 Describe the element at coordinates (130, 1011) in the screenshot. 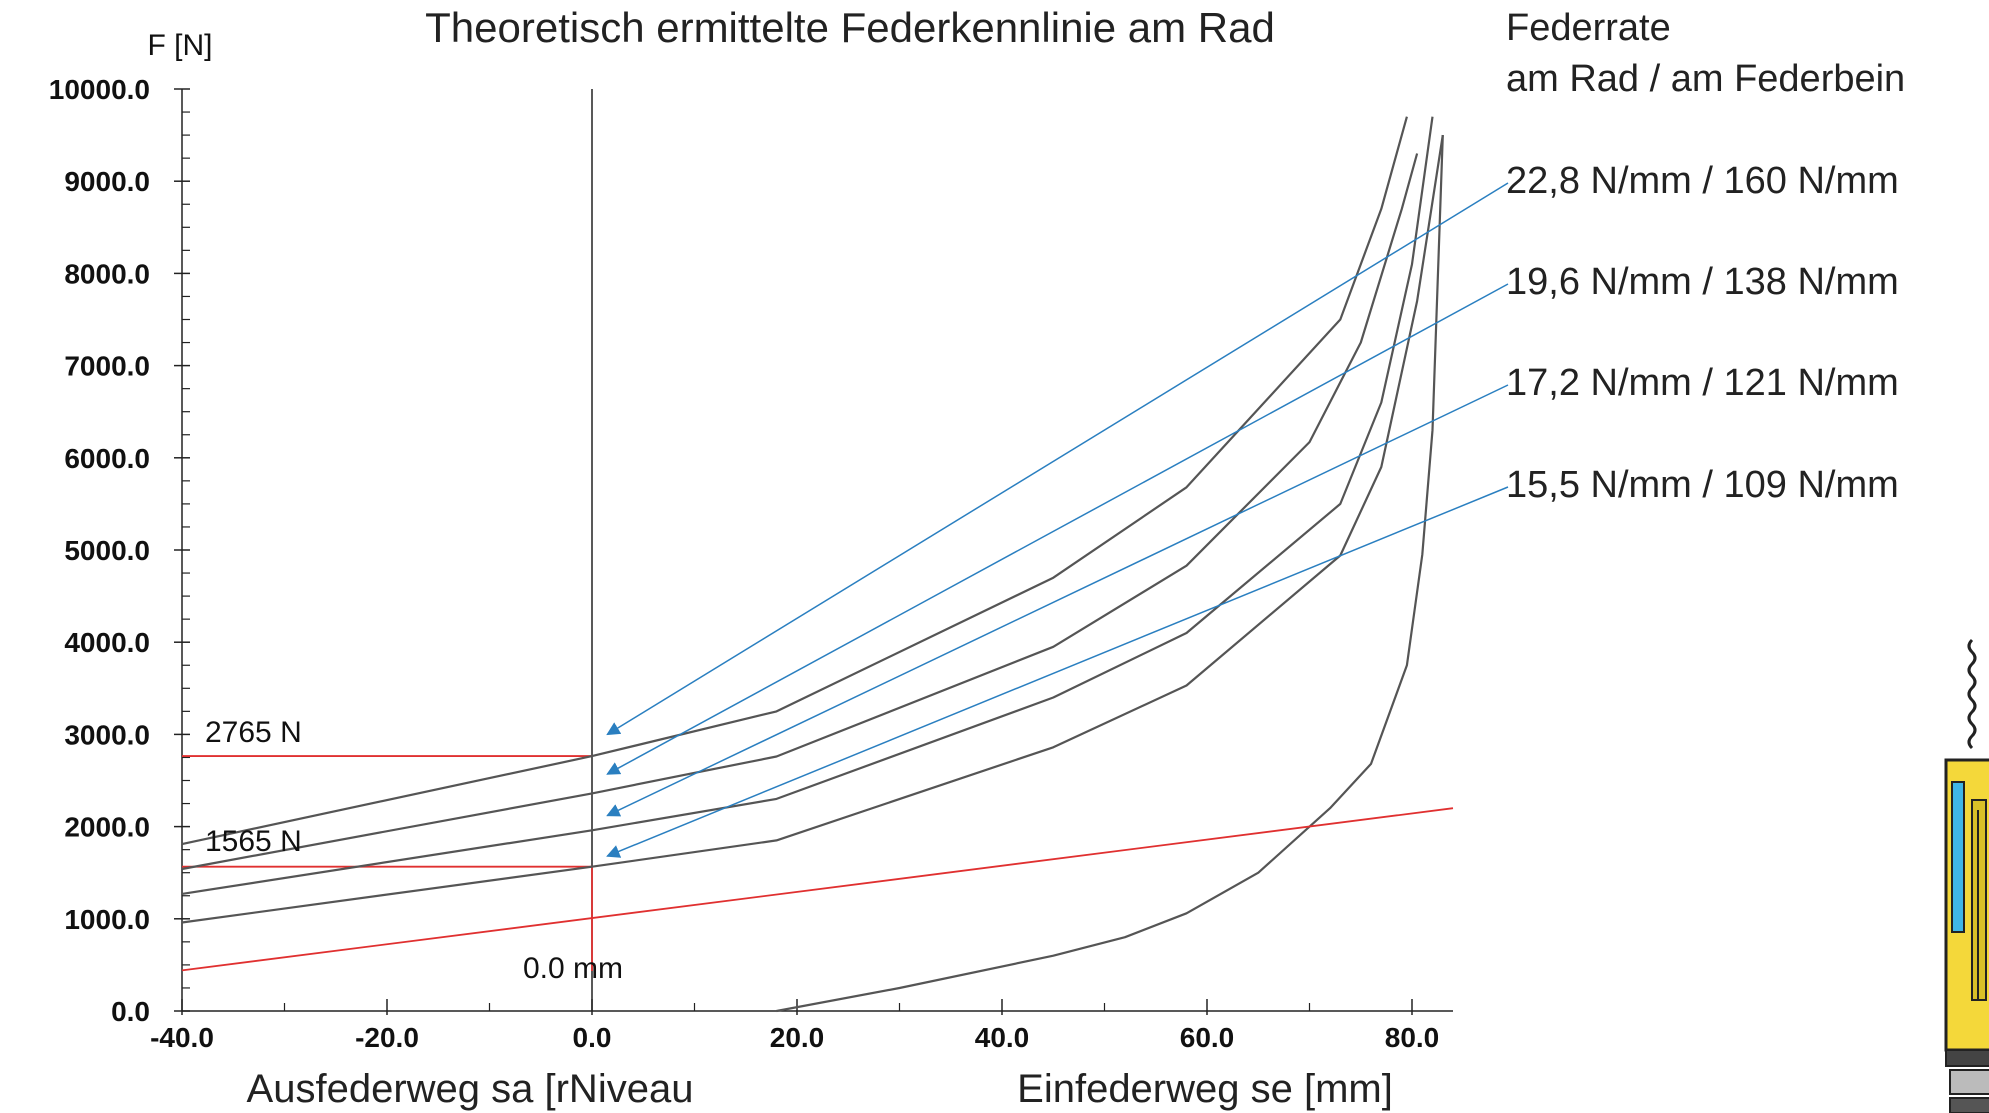

I see `y-tick-label: 0.0` at that location.